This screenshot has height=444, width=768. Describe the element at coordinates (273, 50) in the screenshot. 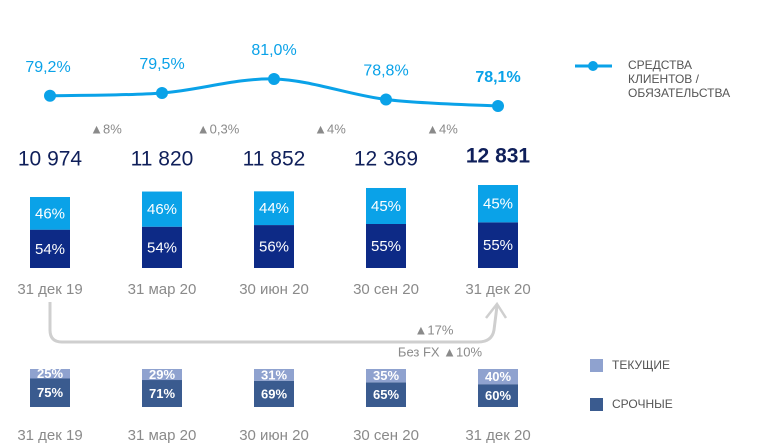

I see `data-label: 81,0%` at that location.